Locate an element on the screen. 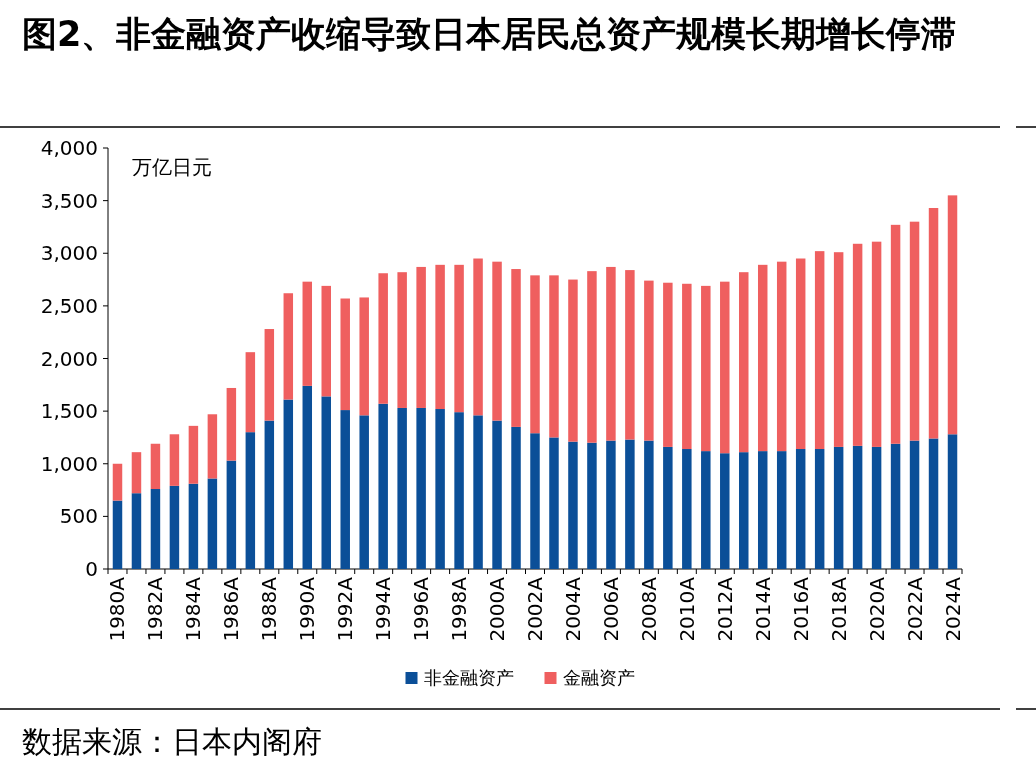  y-tick-label: 4,000 is located at coordinates (69, 148).